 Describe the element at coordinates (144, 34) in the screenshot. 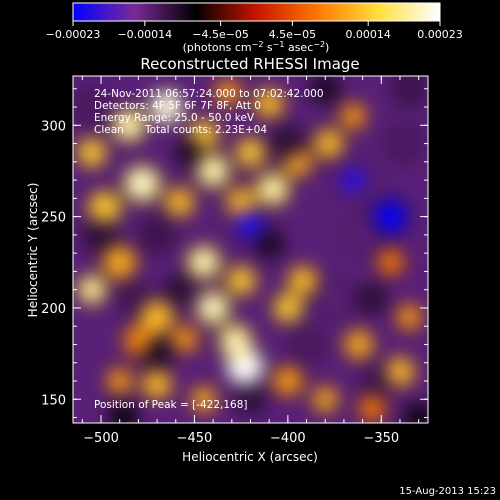

I see `colorbar-tick-label: −0.00014` at that location.